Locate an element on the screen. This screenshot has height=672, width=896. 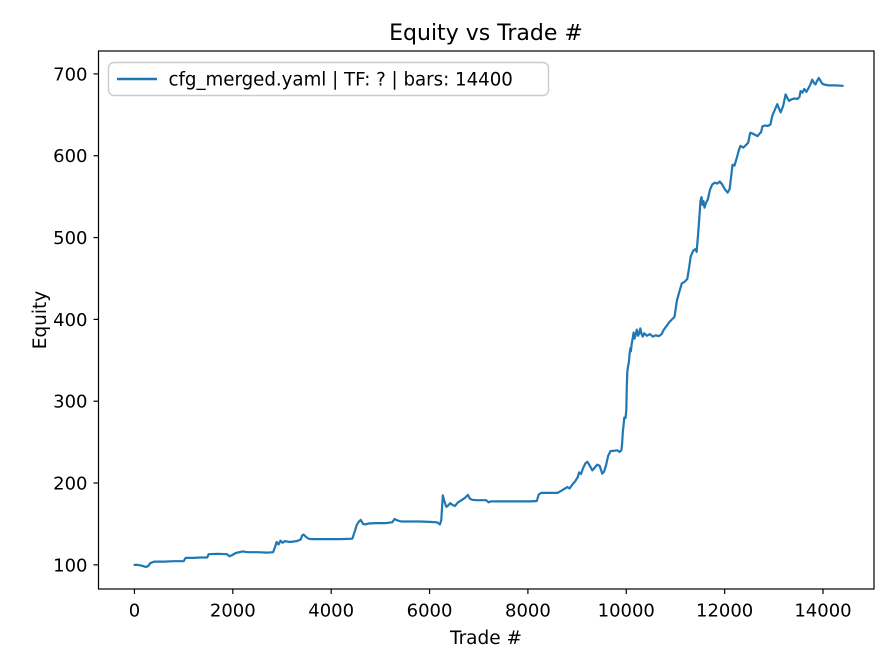
x-tick-label: 14000 is located at coordinates (822, 611).